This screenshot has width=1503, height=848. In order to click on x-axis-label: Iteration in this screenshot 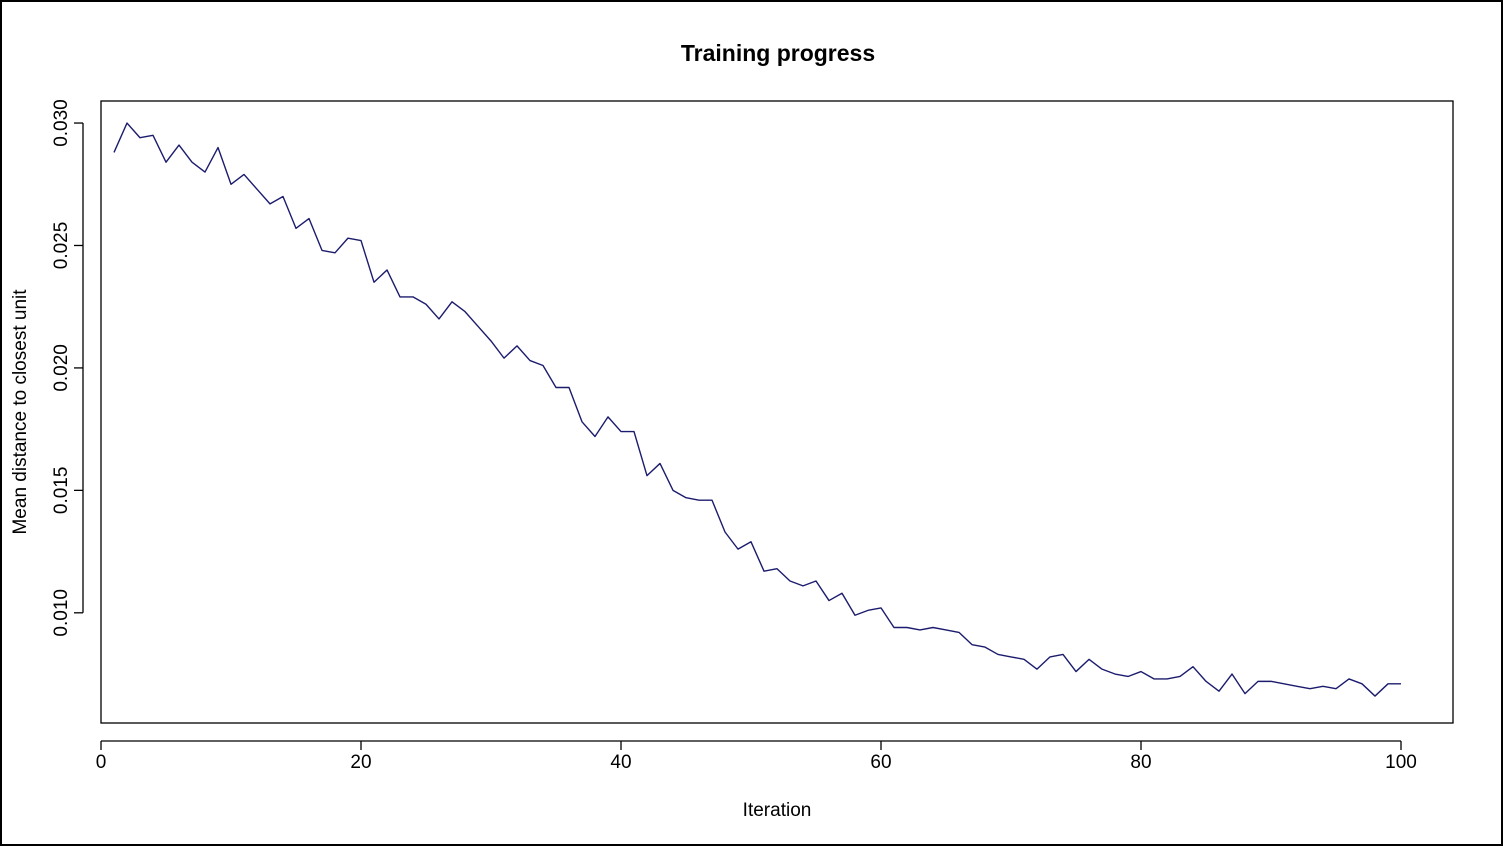, I will do `click(777, 810)`.